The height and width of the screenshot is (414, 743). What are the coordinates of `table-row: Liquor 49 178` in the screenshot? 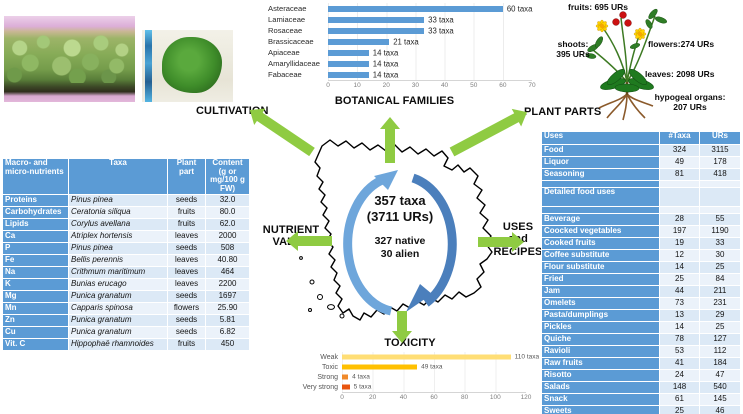 It's located at (641, 162).